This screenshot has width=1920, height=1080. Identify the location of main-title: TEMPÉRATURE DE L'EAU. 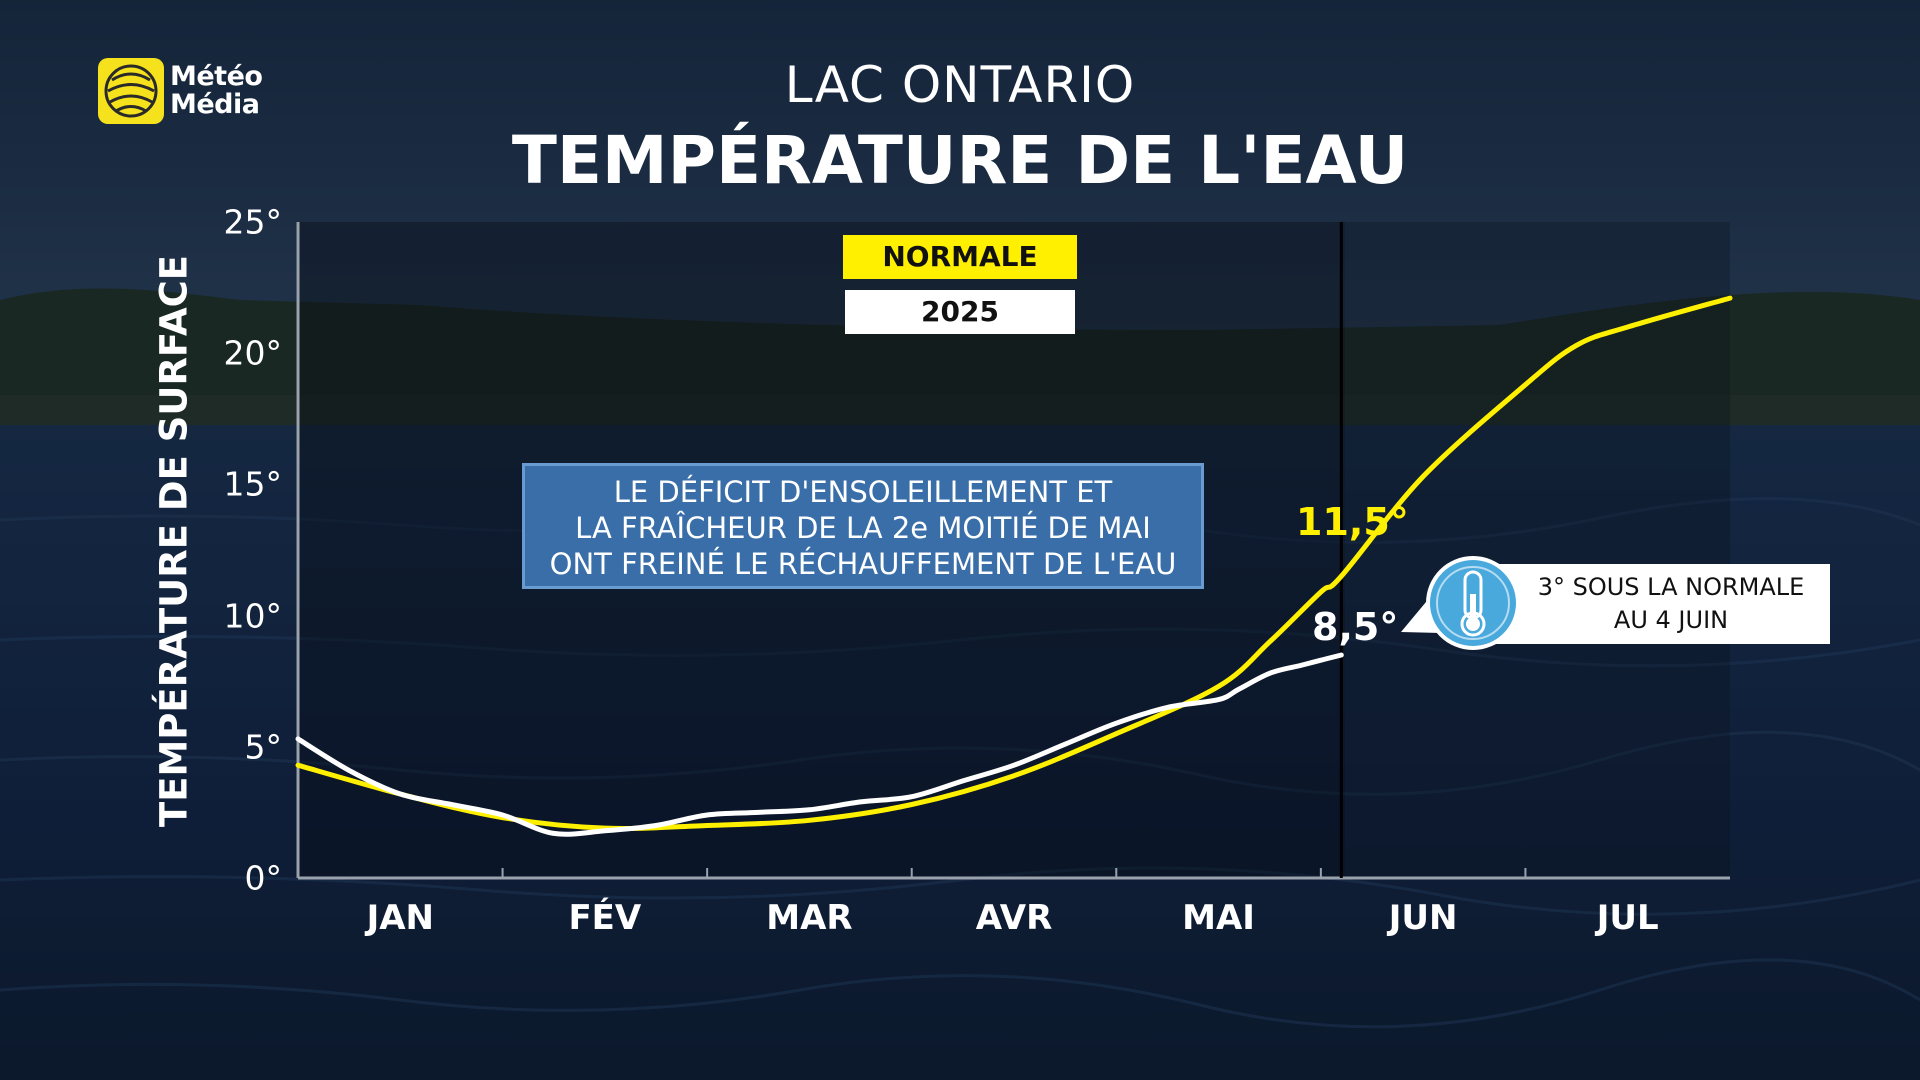
(960, 160).